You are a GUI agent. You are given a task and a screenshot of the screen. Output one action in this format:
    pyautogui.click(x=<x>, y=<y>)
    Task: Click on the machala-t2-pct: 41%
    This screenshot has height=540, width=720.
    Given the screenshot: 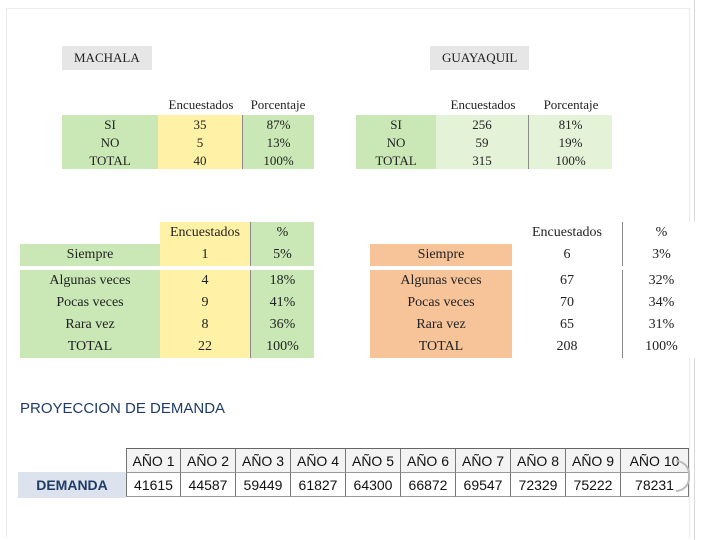 What is the action you would take?
    pyautogui.click(x=282, y=303)
    